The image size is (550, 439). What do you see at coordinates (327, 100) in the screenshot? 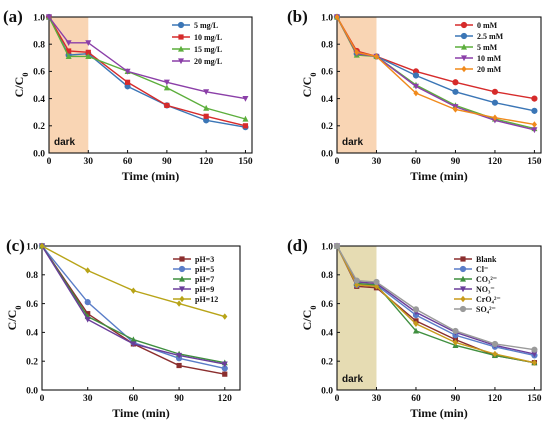
I see `y-tick-label: 0.4` at bounding box center [327, 100].